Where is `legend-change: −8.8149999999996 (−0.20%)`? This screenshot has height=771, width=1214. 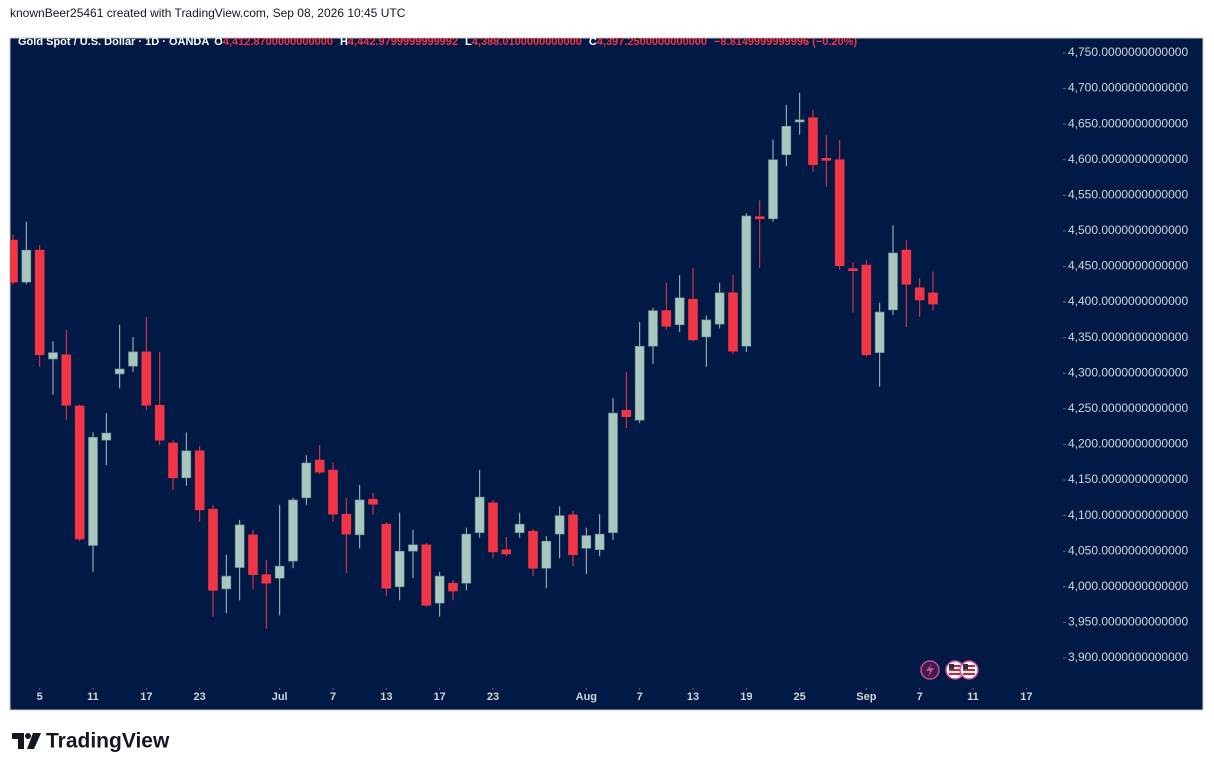
legend-change: −8.8149999999996 (−0.20%) is located at coordinates (785, 42).